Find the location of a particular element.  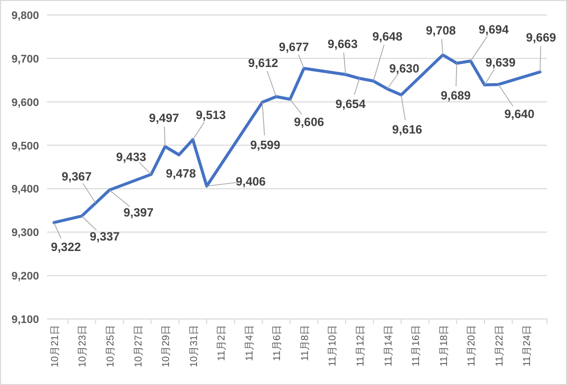

y-tick-label: 9,400 is located at coordinates (25, 190).